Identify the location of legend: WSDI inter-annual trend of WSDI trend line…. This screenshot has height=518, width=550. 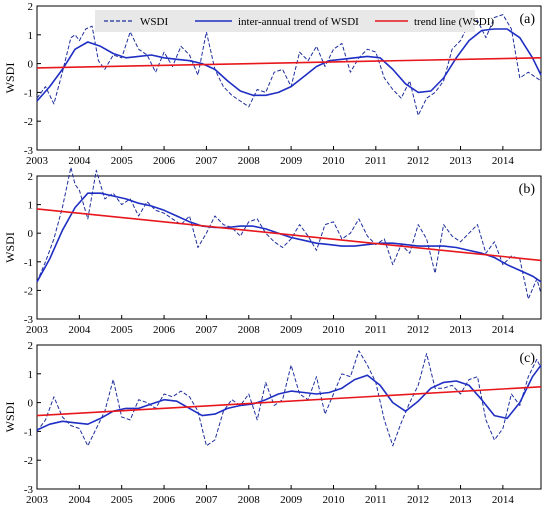
(294, 21).